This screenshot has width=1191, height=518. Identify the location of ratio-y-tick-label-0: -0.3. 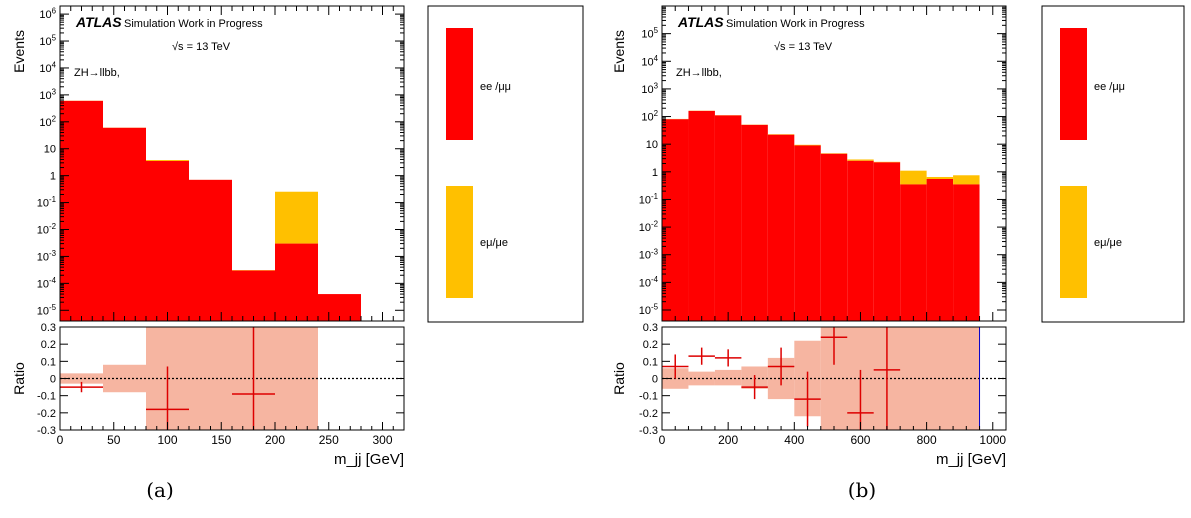
(648, 431).